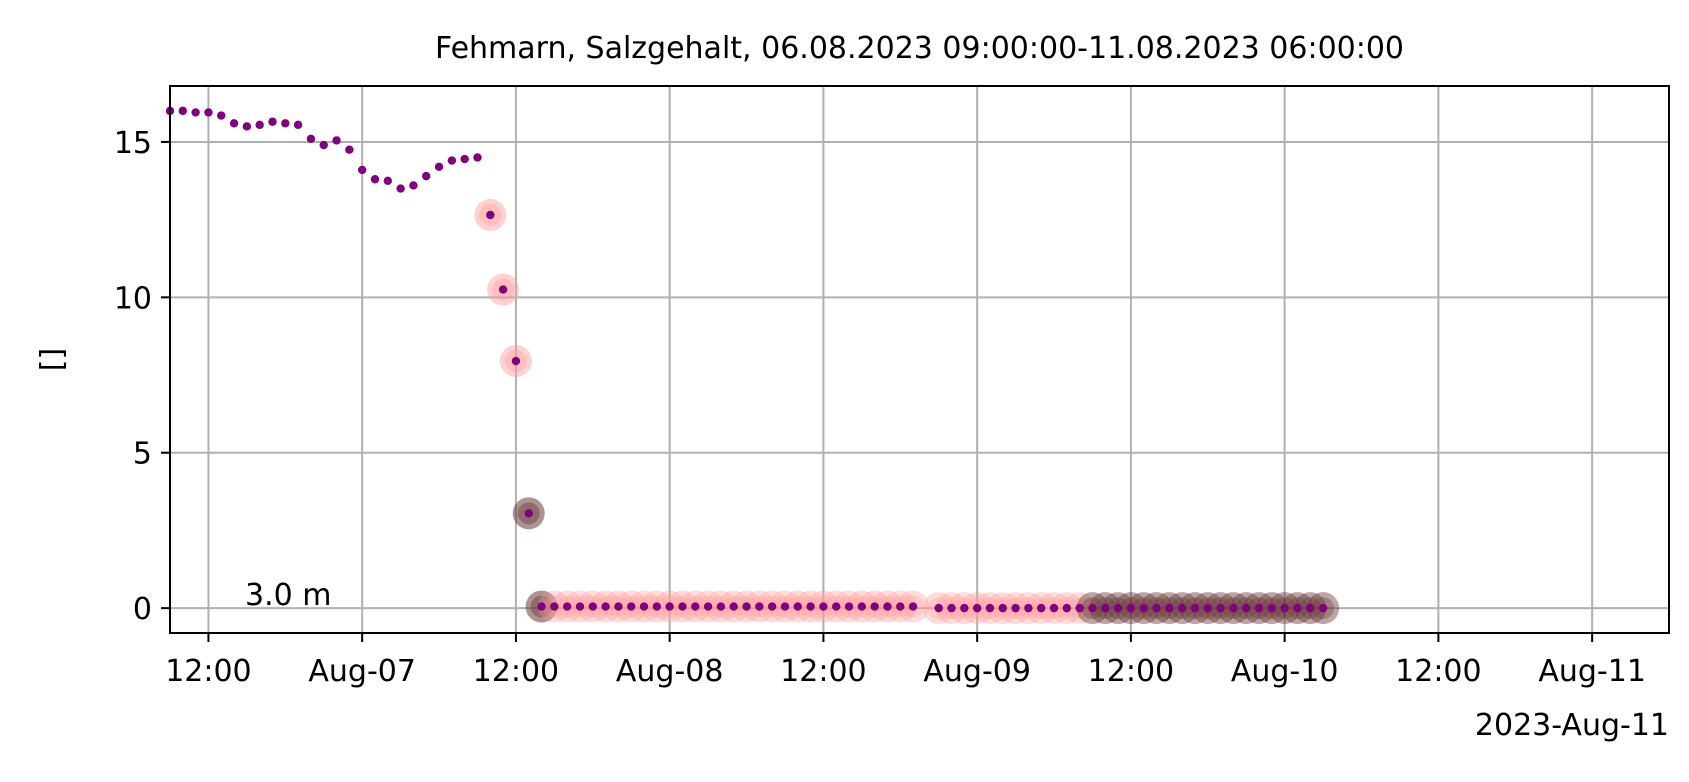 Image resolution: width=1689 pixels, height=782 pixels. What do you see at coordinates (142, 609) in the screenshot?
I see `y-tick-label: 0` at bounding box center [142, 609].